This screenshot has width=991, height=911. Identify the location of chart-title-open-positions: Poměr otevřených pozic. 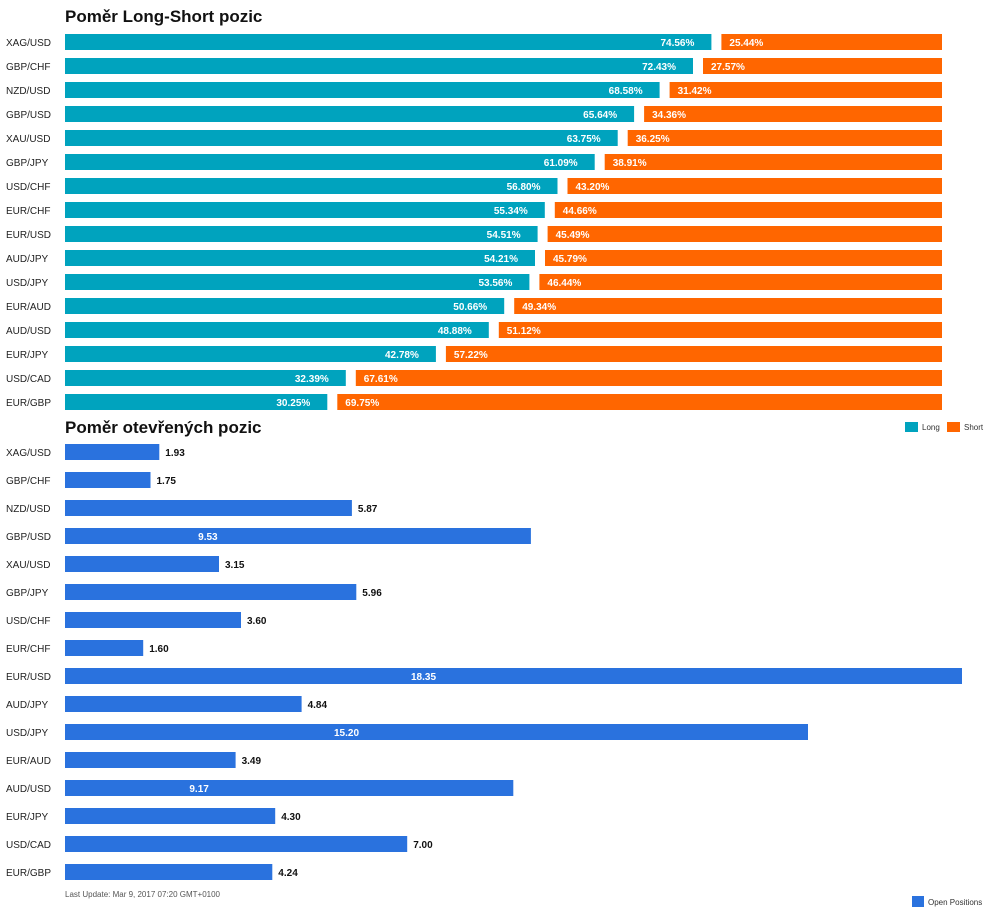
(163, 427).